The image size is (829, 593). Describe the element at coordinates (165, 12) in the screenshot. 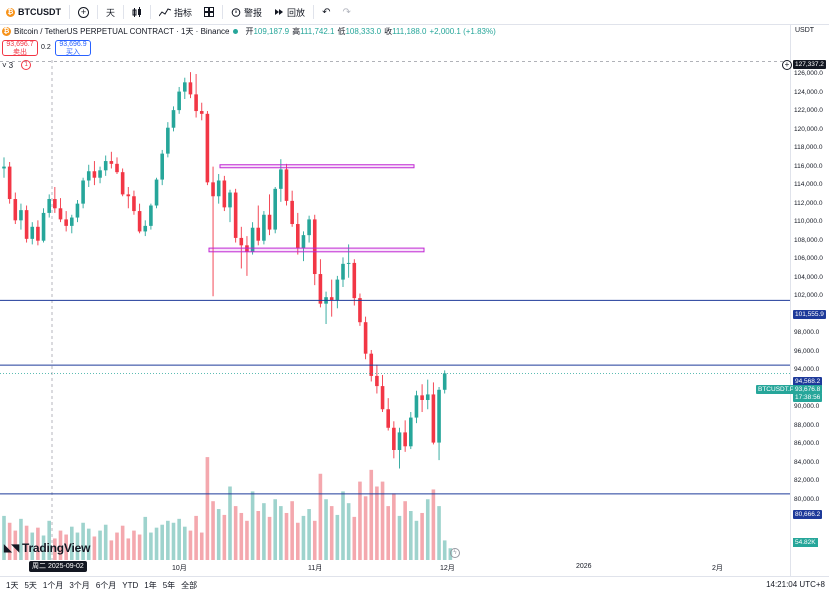

I see `indicators-icon` at that location.